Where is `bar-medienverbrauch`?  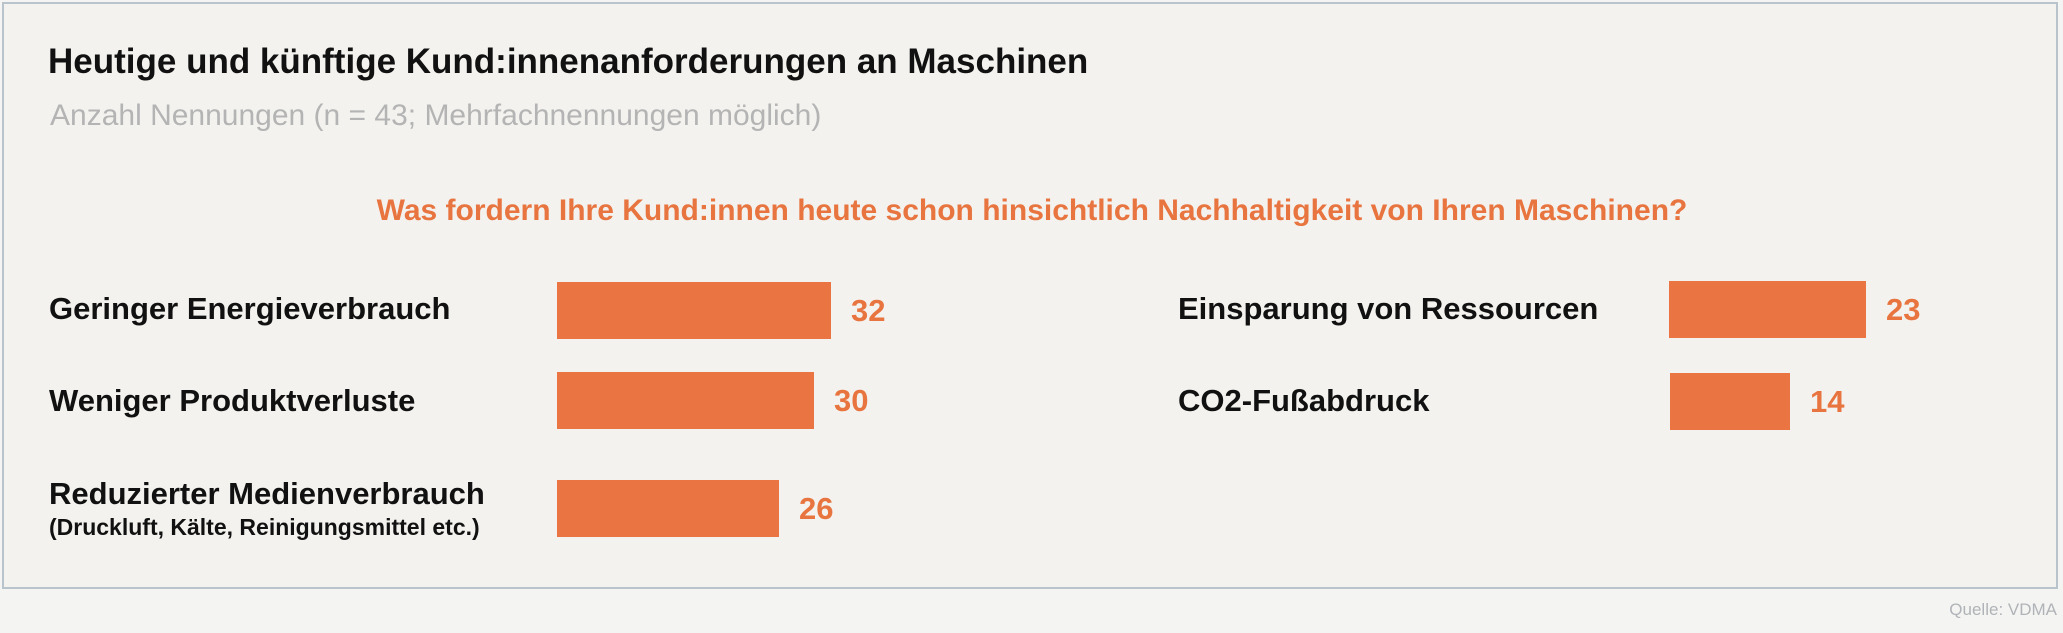
bar-medienverbrauch is located at coordinates (668, 508).